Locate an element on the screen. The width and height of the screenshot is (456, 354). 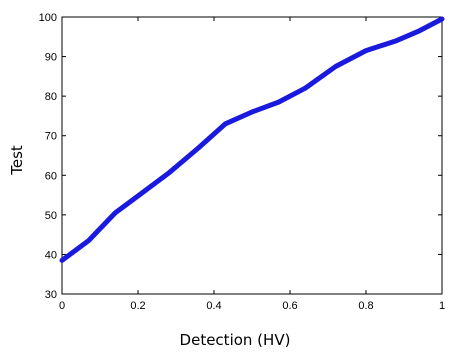
y-tick-label: 80 is located at coordinates (51, 97).